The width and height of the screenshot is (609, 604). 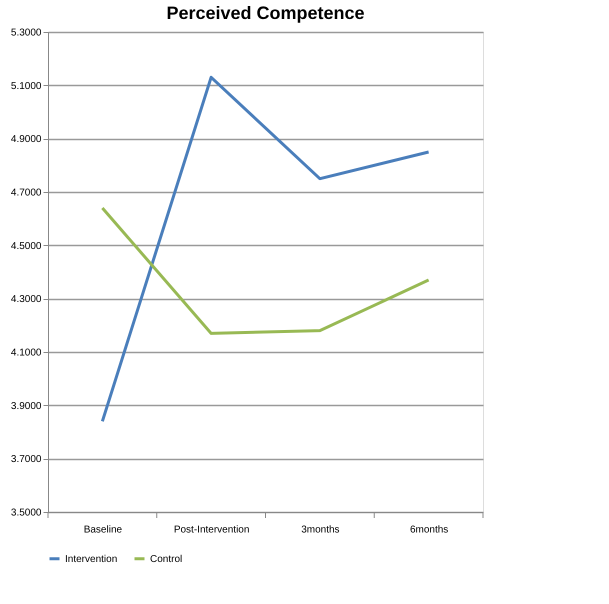 I want to click on x-tick-label: 6months, so click(x=429, y=530).